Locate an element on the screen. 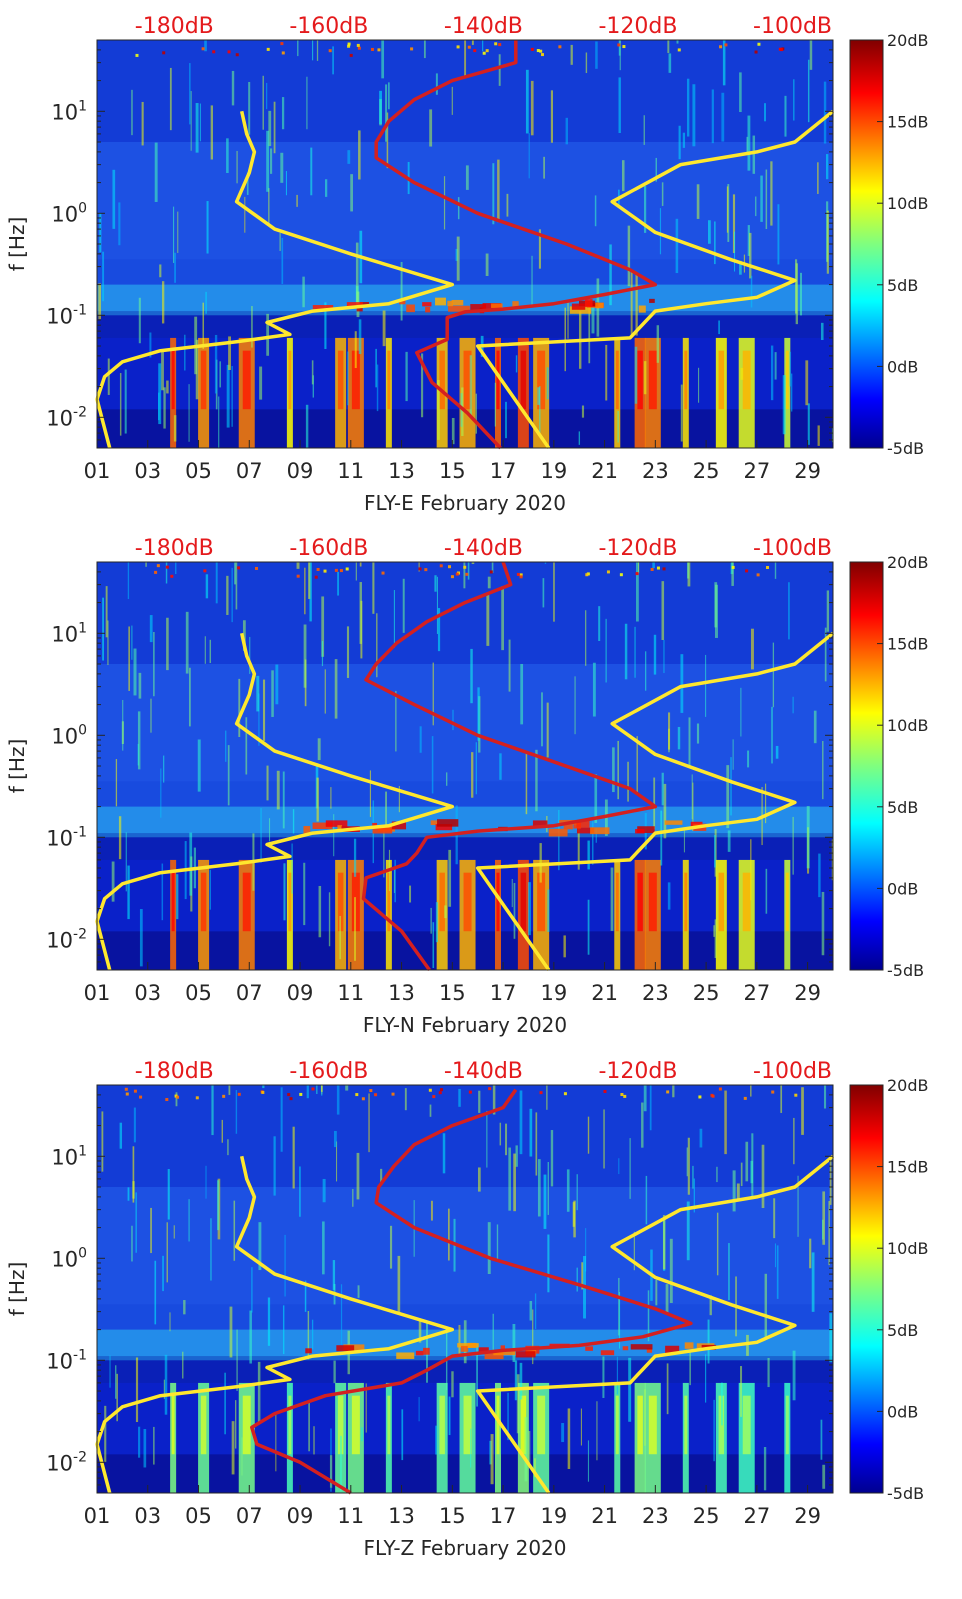 The height and width of the screenshot is (1599, 962). x-axis-label: FLY-E February 2020 is located at coordinates (465, 503).